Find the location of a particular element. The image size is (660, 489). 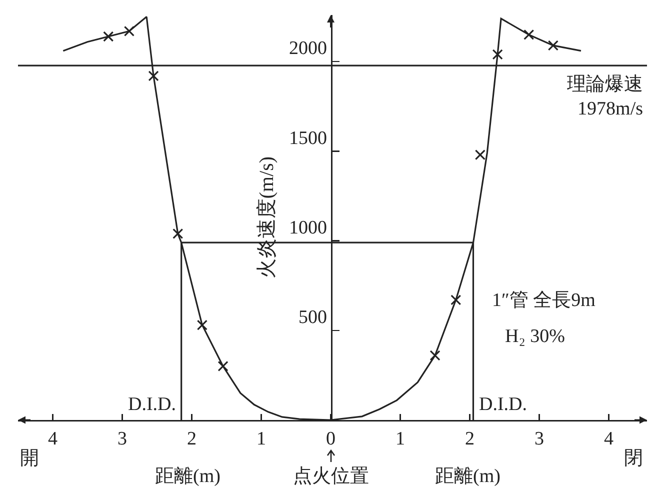

y-tick-label: 1500 is located at coordinates (307, 138).